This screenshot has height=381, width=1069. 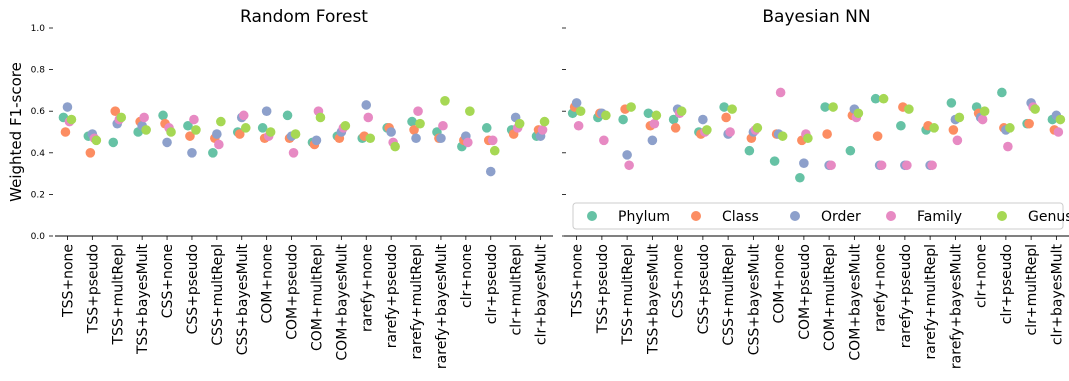 What do you see at coordinates (696, 216) in the screenshot?
I see `legend-marker-class` at bounding box center [696, 216].